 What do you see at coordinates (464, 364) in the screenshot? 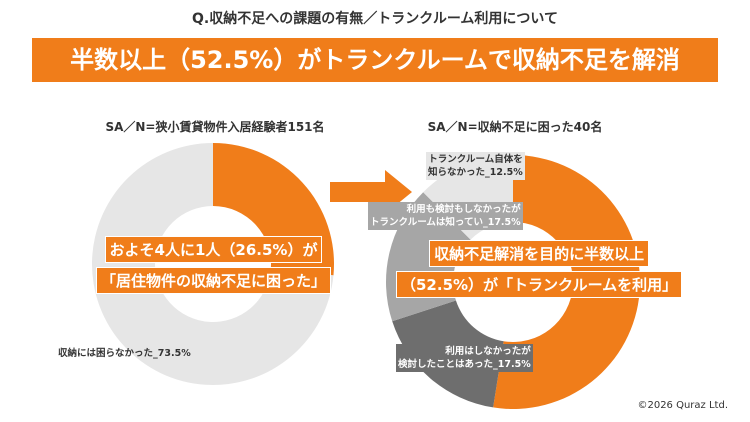
I see `label-line: 検討したことはあった_17.5%` at bounding box center [464, 364].